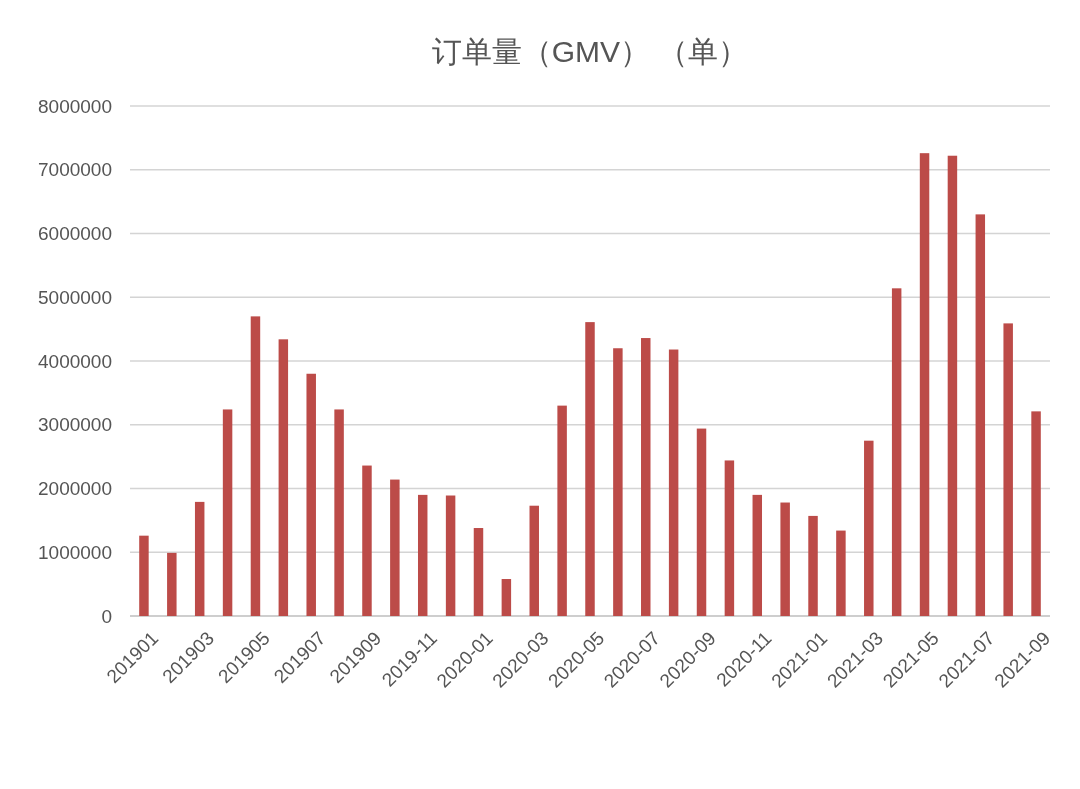 The height and width of the screenshot is (789, 1080). What do you see at coordinates (75, 489) in the screenshot?
I see `y-tick-label: 2000000` at bounding box center [75, 489].